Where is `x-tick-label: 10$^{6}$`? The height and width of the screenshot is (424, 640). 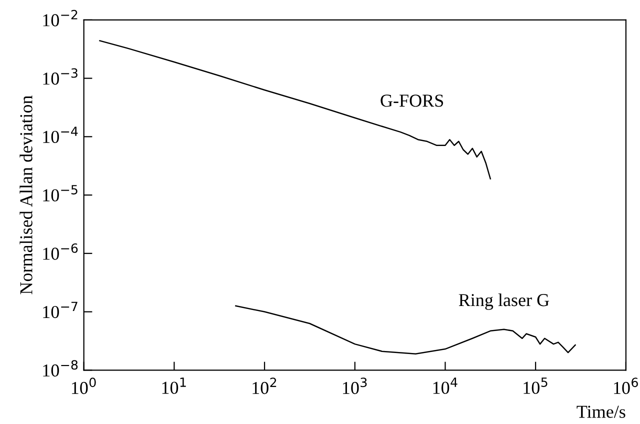 x-tick-label: 10$^{6}$ is located at coordinates (626, 386).